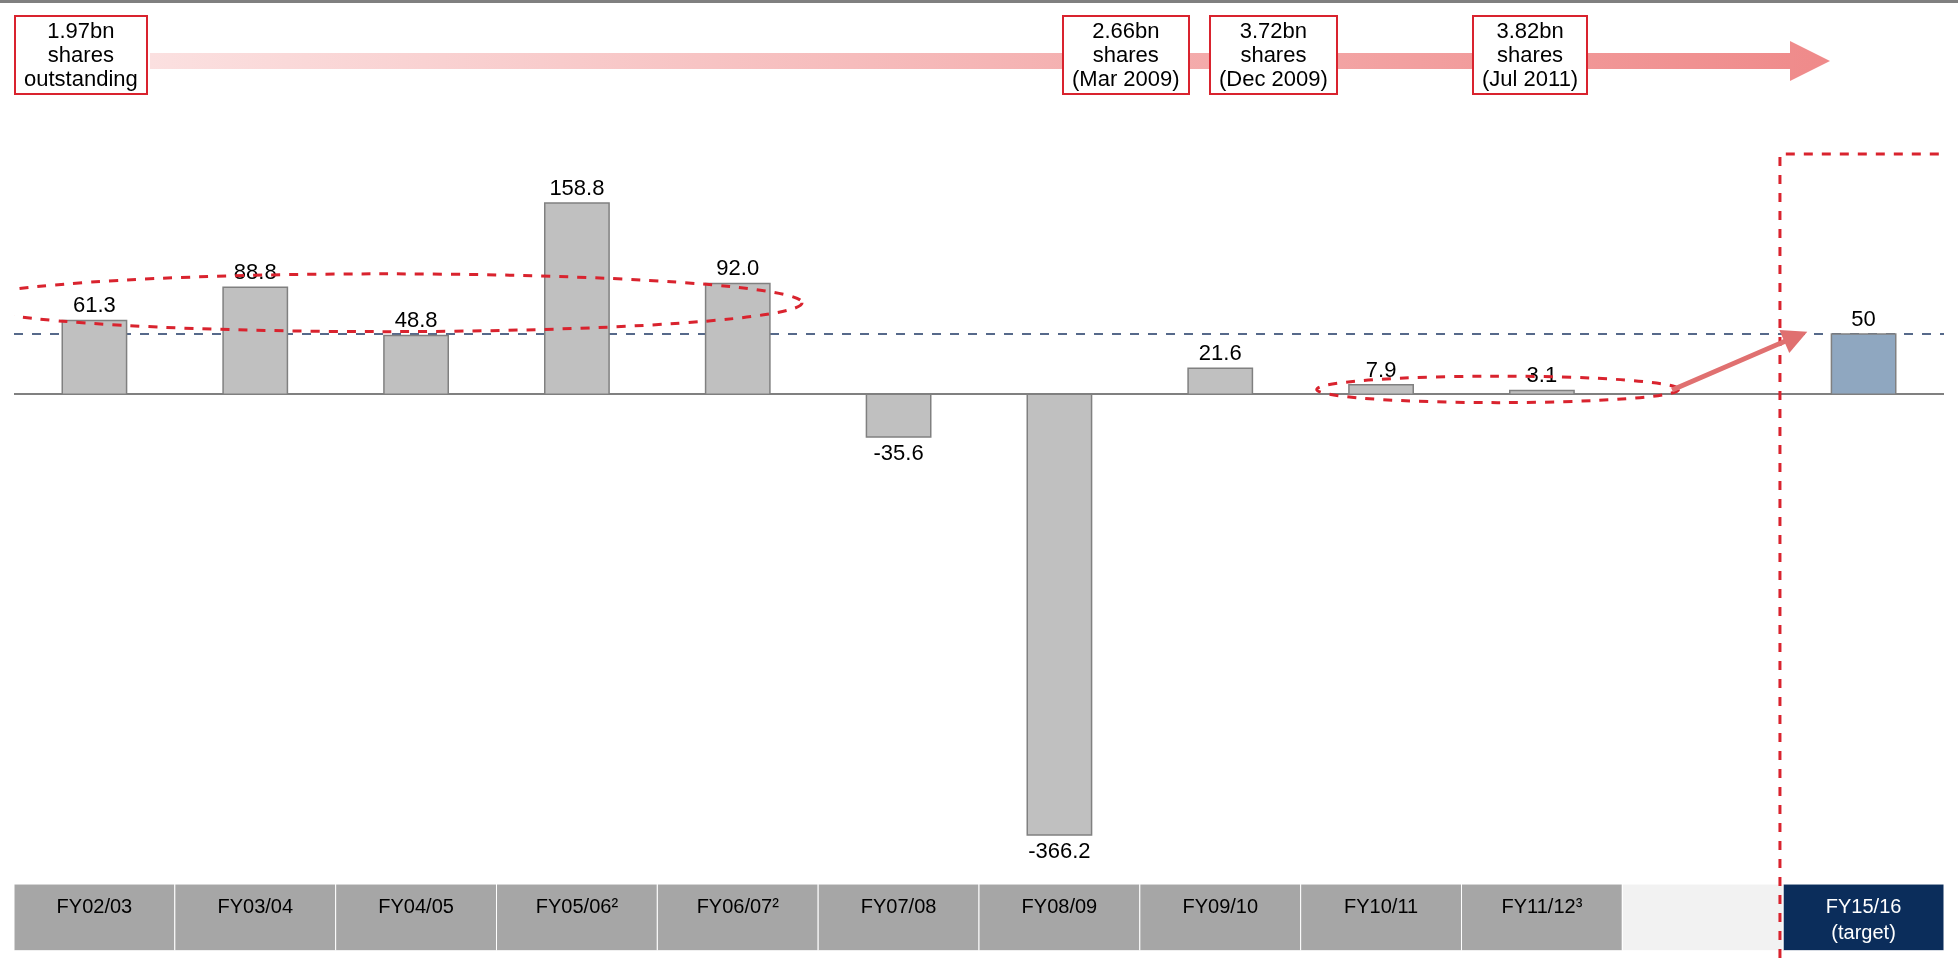 The height and width of the screenshot is (960, 1958). I want to click on x-tick-label: FY09/10, so click(1220, 906).